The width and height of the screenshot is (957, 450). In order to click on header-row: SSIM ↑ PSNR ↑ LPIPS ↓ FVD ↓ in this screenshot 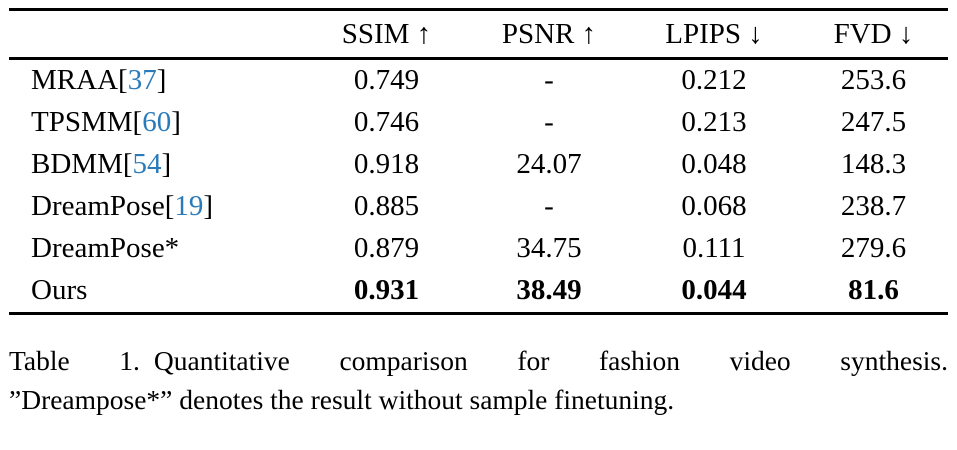, I will do `click(478, 34)`.